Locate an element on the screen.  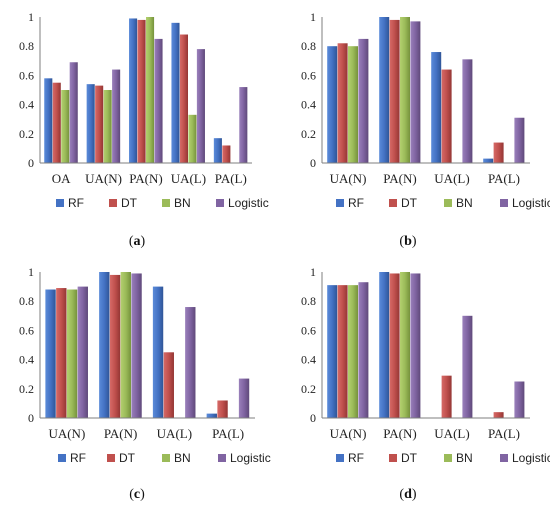
bar-dt-oa is located at coordinates (56, 122).